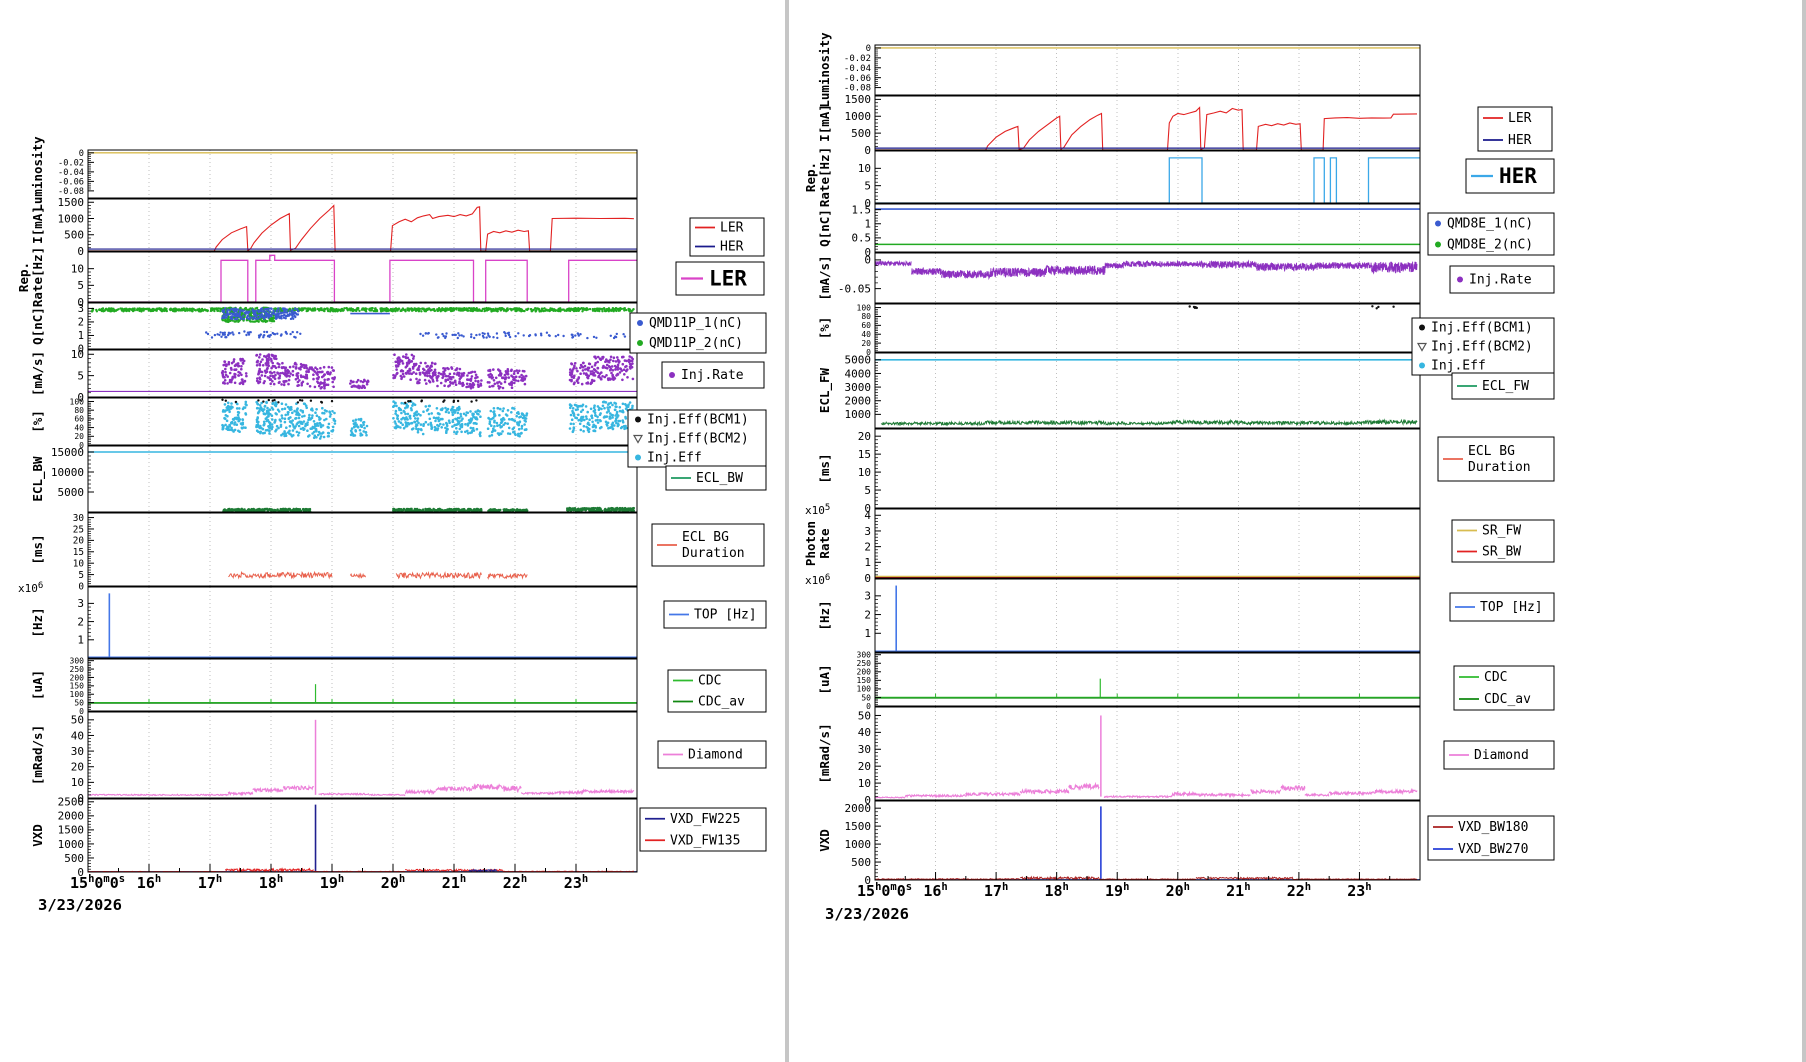 Image resolution: width=1806 pixels, height=1062 pixels. Describe the element at coordinates (393, 882) in the screenshot. I see `x-tick-label: 20h` at that location.